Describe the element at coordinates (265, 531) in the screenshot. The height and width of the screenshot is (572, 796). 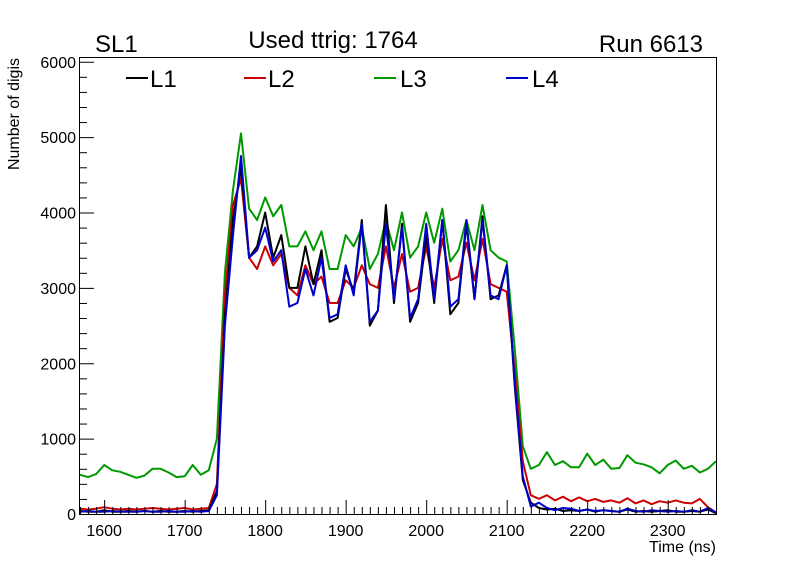
I see `x-tick-label: 1800` at that location.